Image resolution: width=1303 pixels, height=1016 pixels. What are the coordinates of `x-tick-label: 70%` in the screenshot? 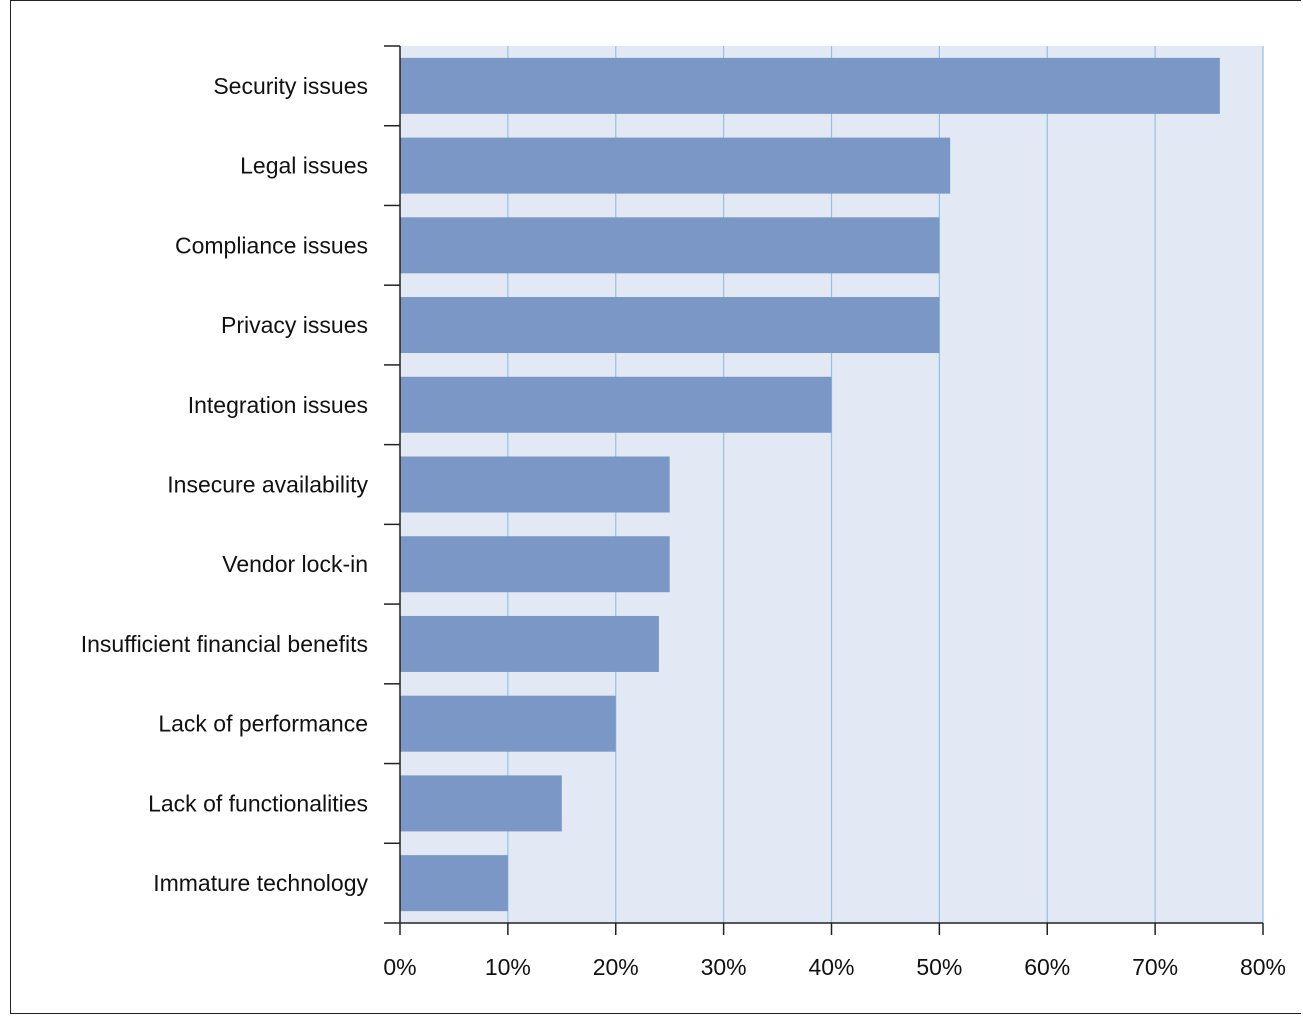 It's located at (1155, 967).